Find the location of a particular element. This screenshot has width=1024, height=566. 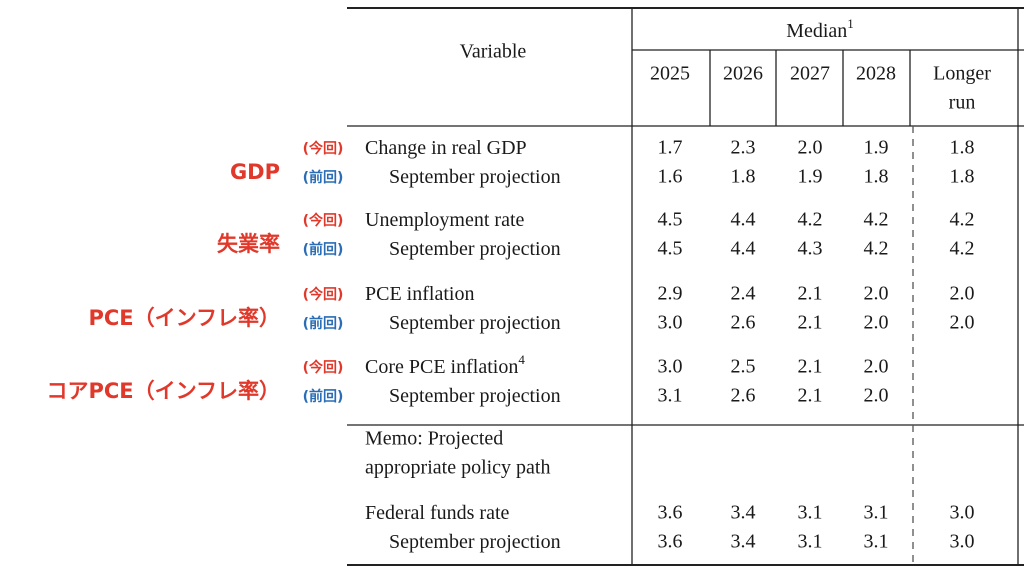

header: Median is located at coordinates (816, 31).